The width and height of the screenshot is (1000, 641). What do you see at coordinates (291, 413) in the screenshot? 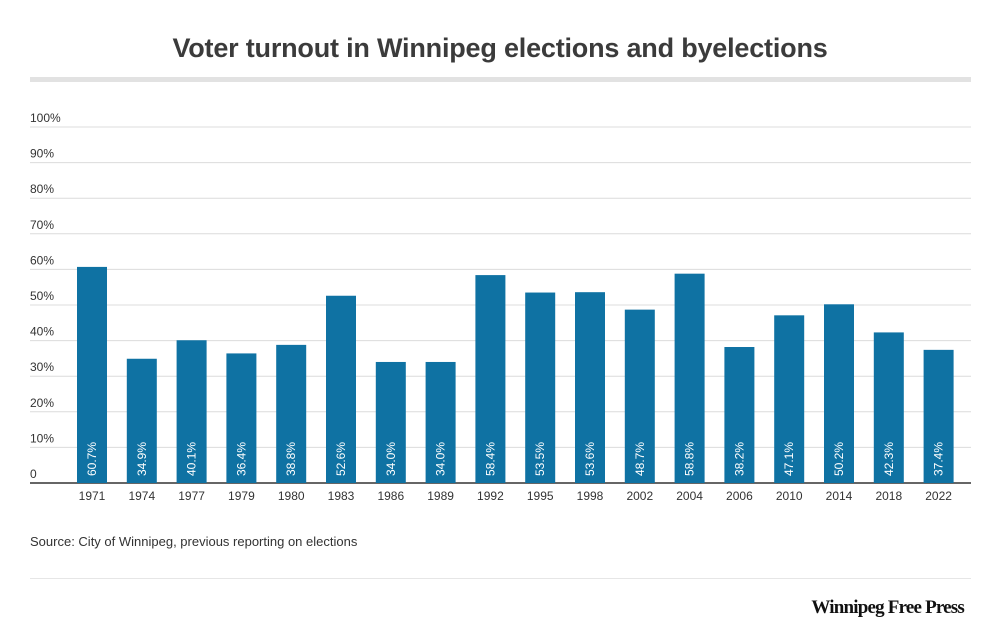
I see `bar-1980` at bounding box center [291, 413].